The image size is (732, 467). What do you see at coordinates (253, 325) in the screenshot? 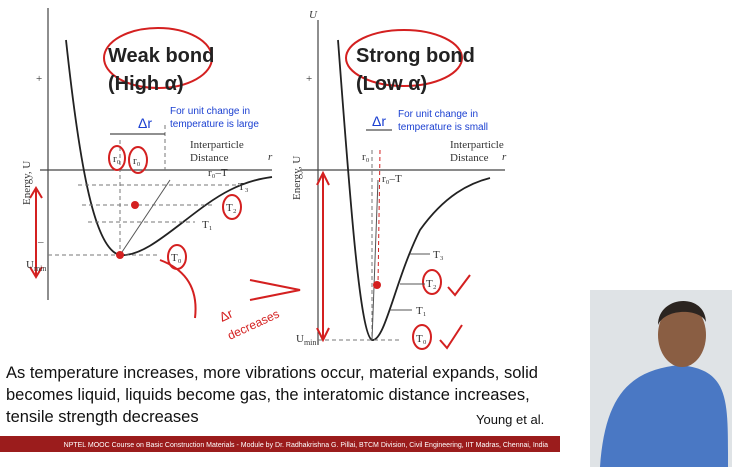
I see `handwritten: decreases` at bounding box center [253, 325].